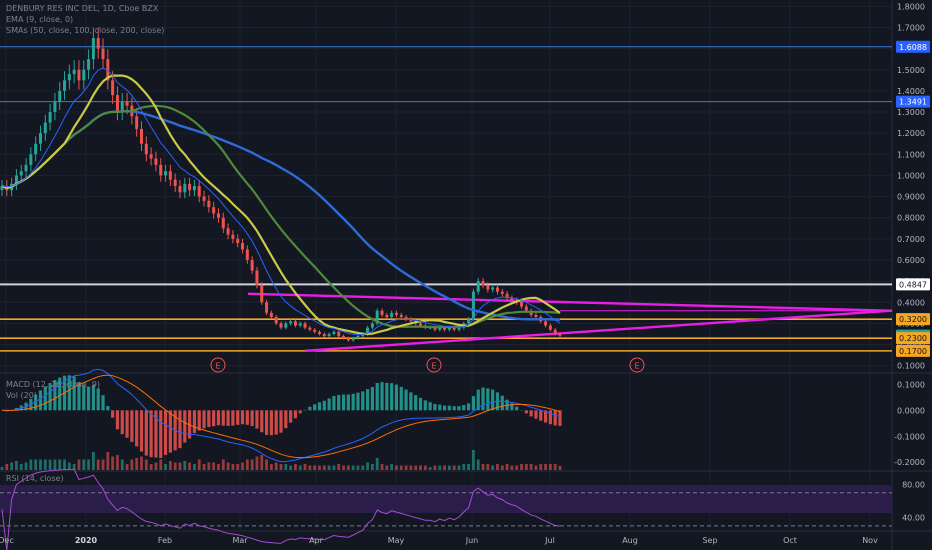  I want to click on macd-legend: MACD (12, 26, close, 9) Vol (20), so click(53, 390).